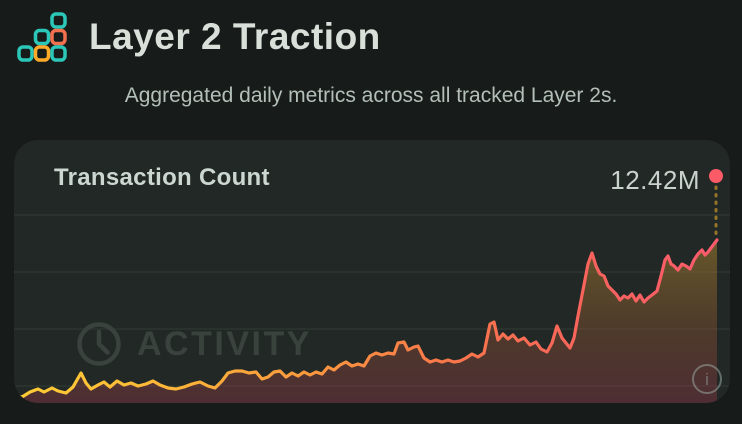 The height and width of the screenshot is (424, 742). Describe the element at coordinates (235, 36) in the screenshot. I see `page-title: Layer 2 Traction` at that location.